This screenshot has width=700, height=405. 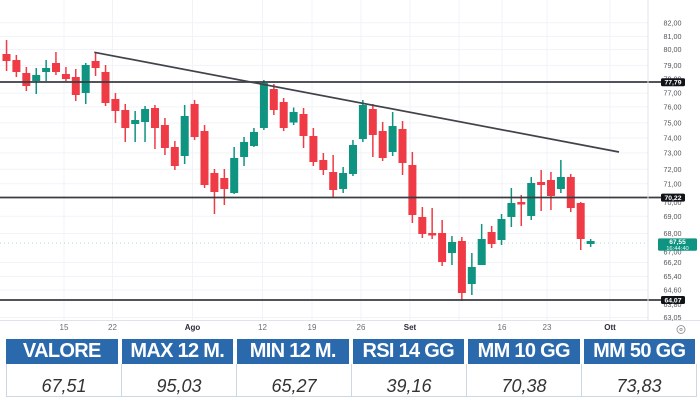 What do you see at coordinates (672, 198) in the screenshot?
I see `svg-text: 70,22` at bounding box center [672, 198].